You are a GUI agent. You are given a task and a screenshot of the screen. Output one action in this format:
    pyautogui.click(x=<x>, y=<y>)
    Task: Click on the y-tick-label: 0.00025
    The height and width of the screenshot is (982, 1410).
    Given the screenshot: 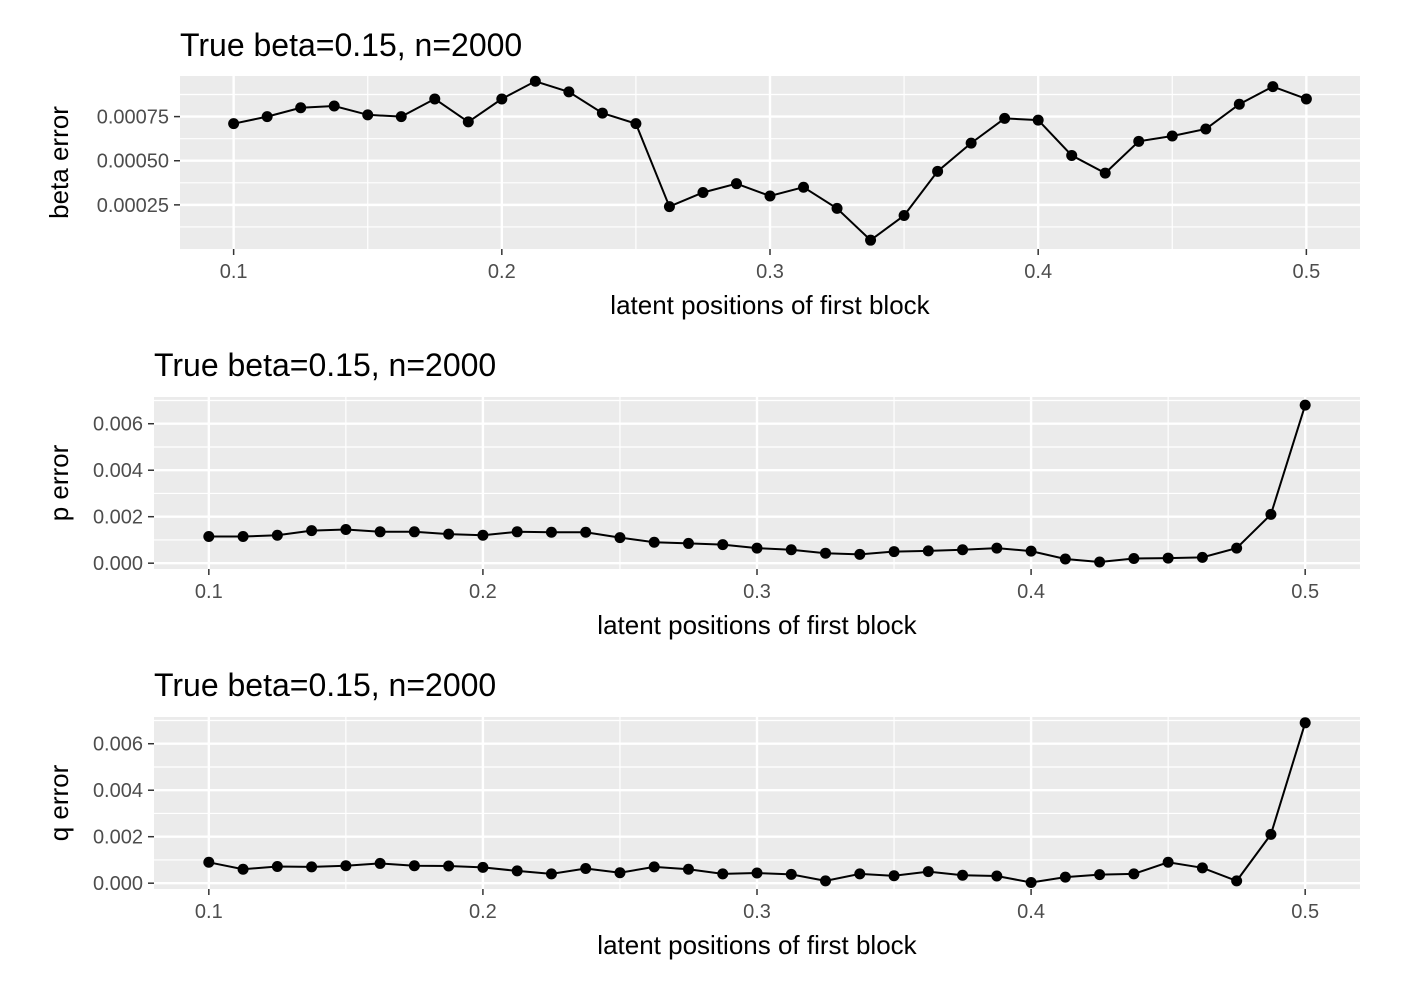 What is the action you would take?
    pyautogui.click(x=133, y=206)
    